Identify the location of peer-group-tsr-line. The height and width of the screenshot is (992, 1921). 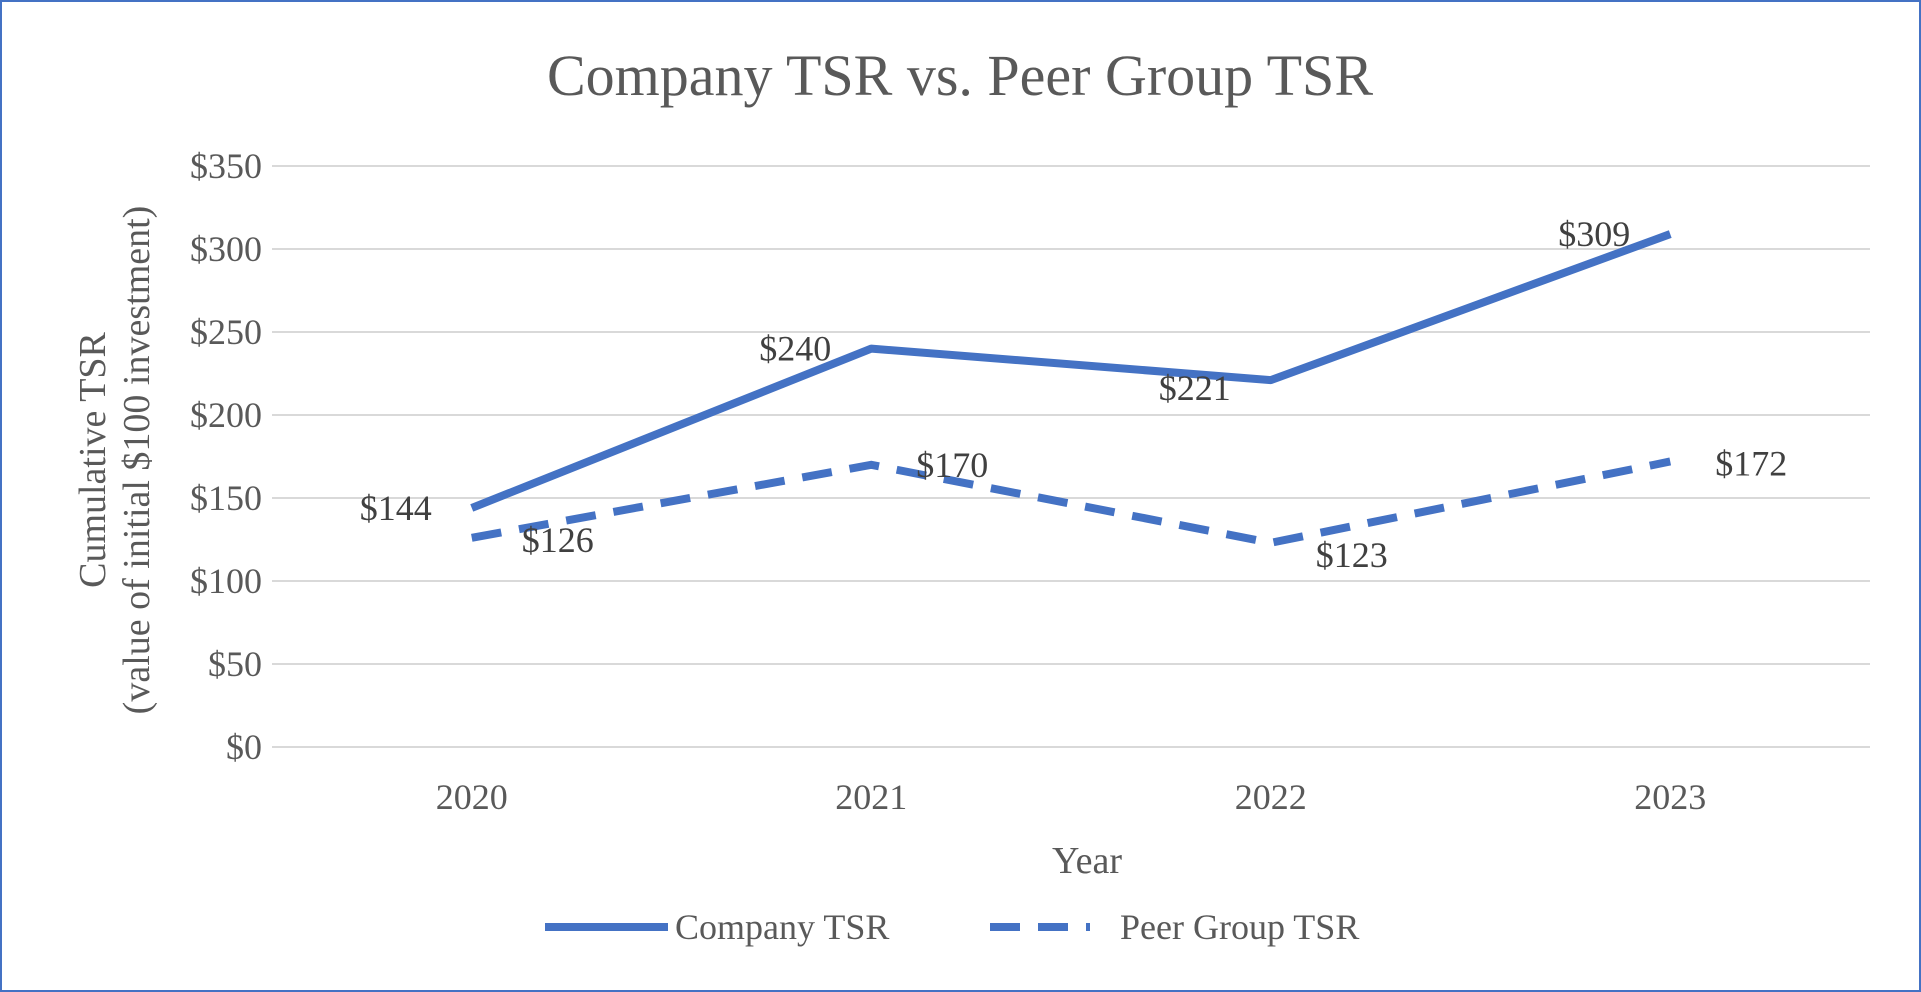
(1071, 502).